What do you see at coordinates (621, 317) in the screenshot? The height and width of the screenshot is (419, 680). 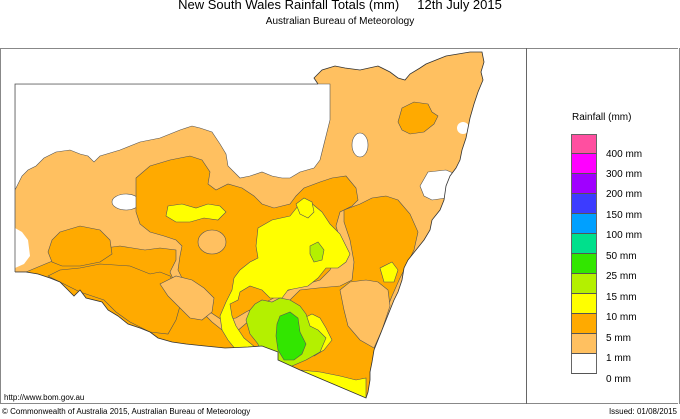 I see `legend-label: 10 mm` at bounding box center [621, 317].